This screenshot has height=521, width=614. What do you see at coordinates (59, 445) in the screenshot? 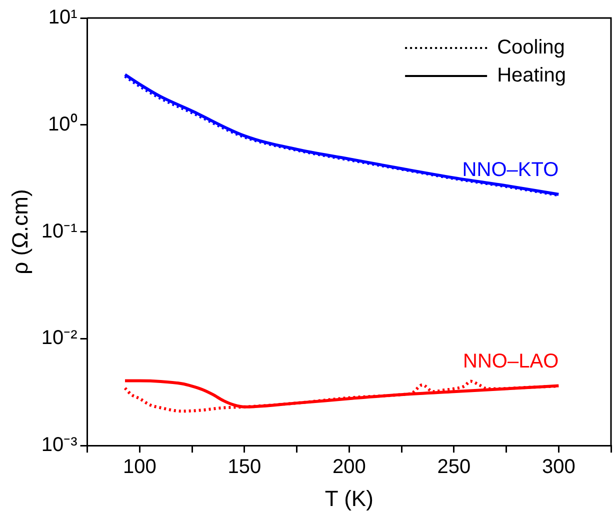
I see `y-tick-label: 10⁻³` at bounding box center [59, 445].